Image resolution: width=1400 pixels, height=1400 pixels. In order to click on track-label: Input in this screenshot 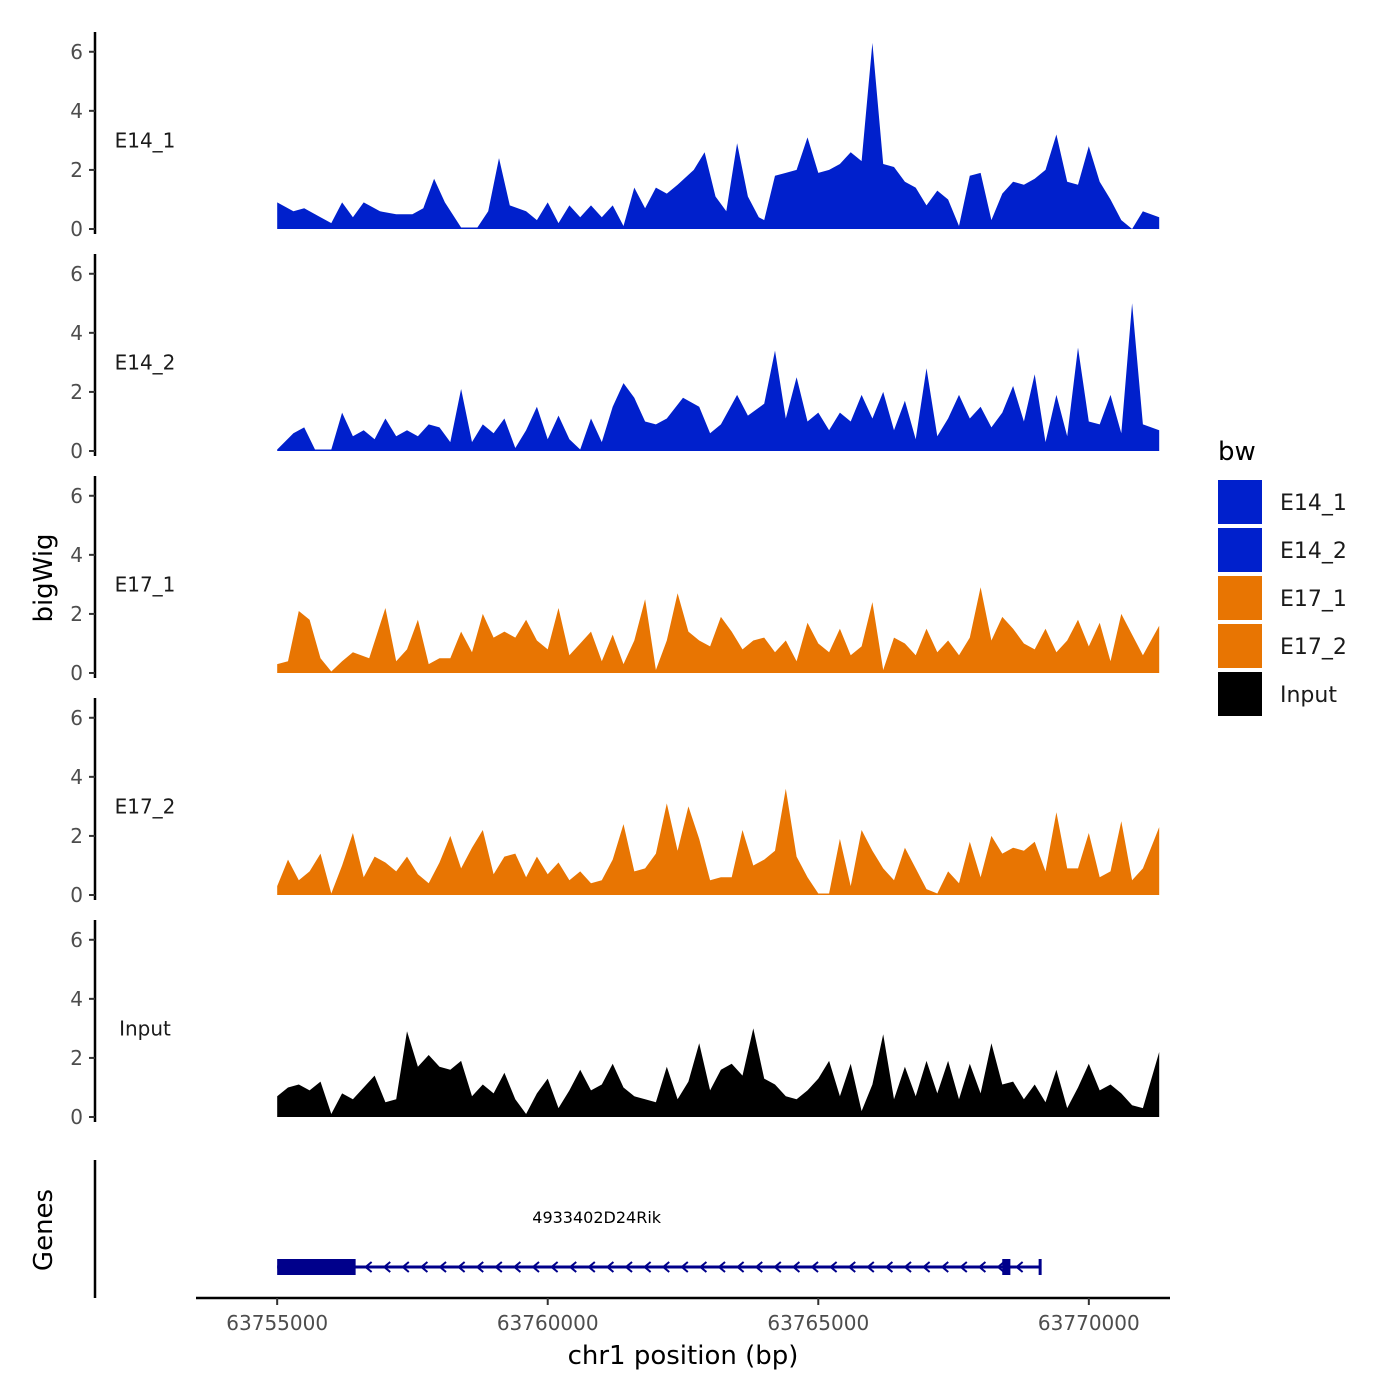, I will do `click(145, 1028)`.